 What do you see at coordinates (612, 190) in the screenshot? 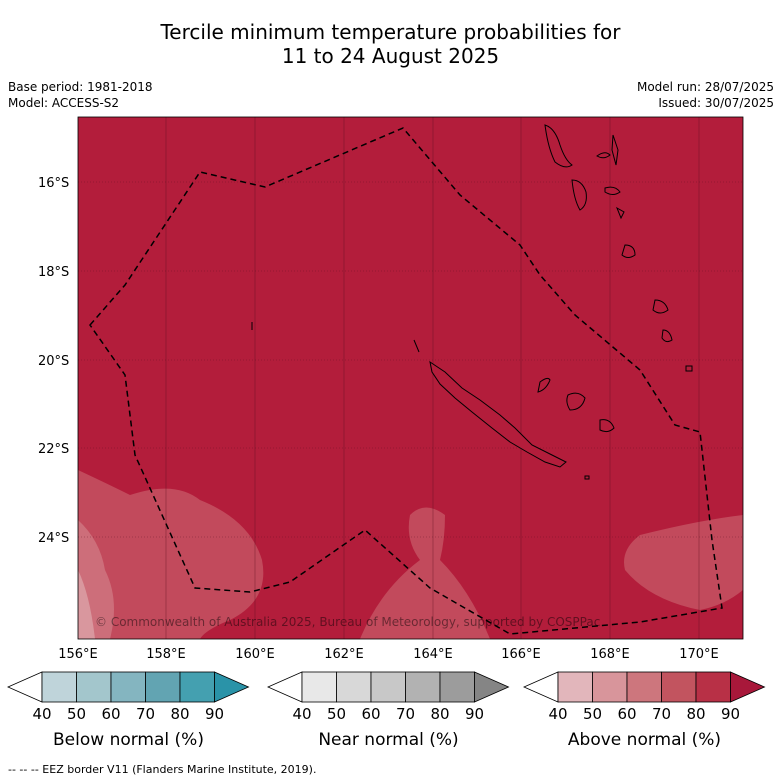
I see `ambrym-island` at bounding box center [612, 190].